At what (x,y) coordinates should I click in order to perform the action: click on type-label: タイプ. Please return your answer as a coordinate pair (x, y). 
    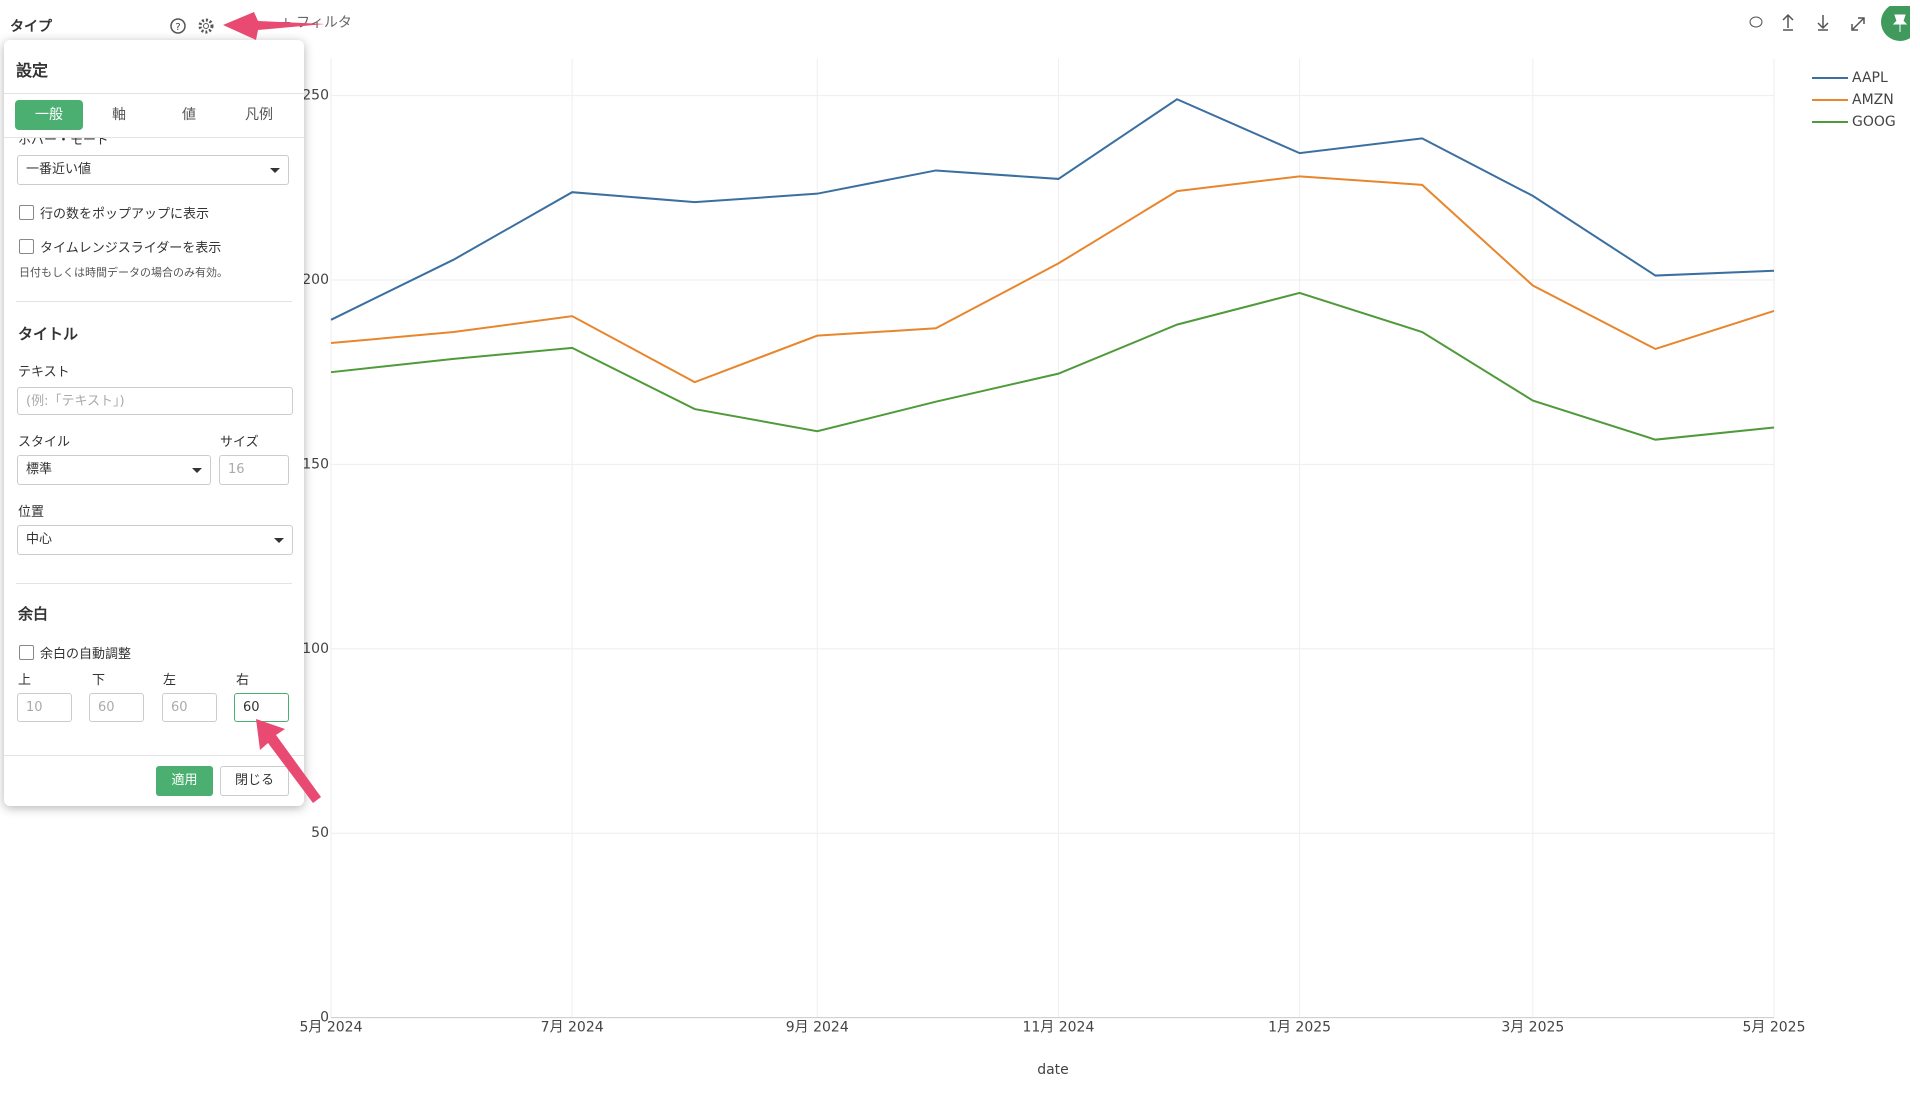
    Looking at the image, I should click on (31, 27).